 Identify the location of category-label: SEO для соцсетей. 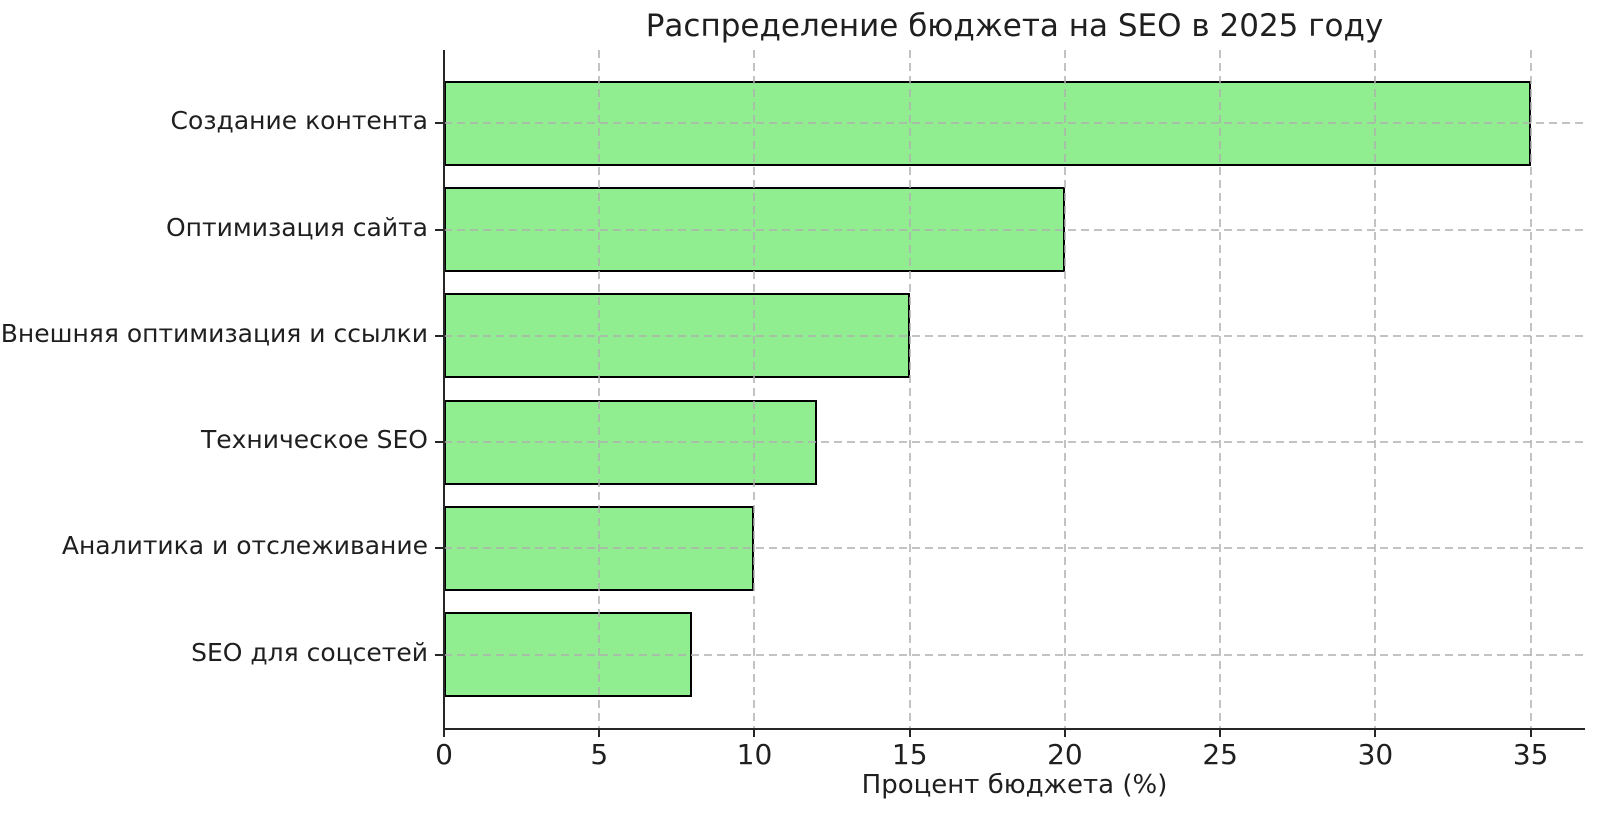
(309, 652).